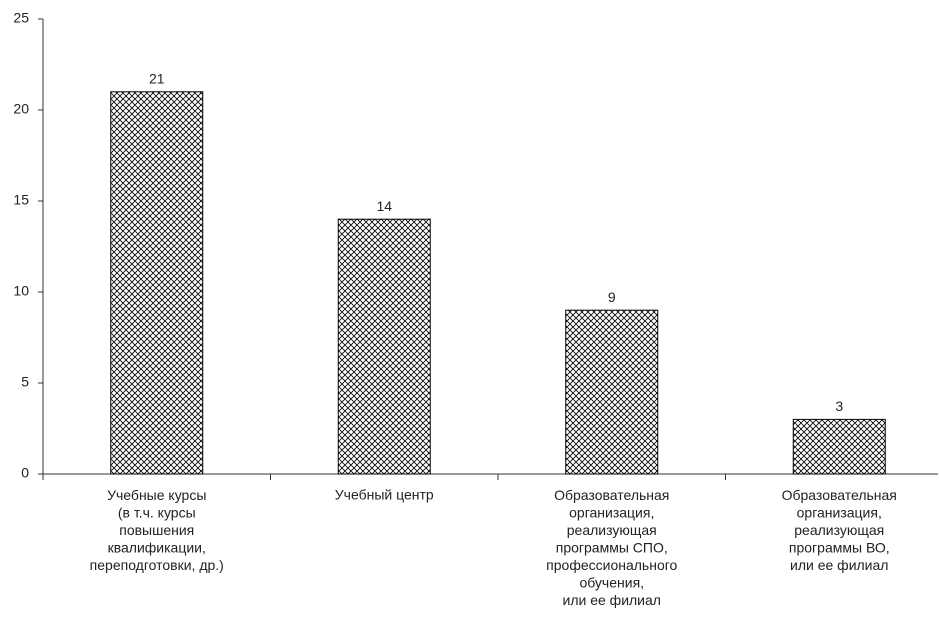  I want to click on value-label: 3, so click(839, 406).